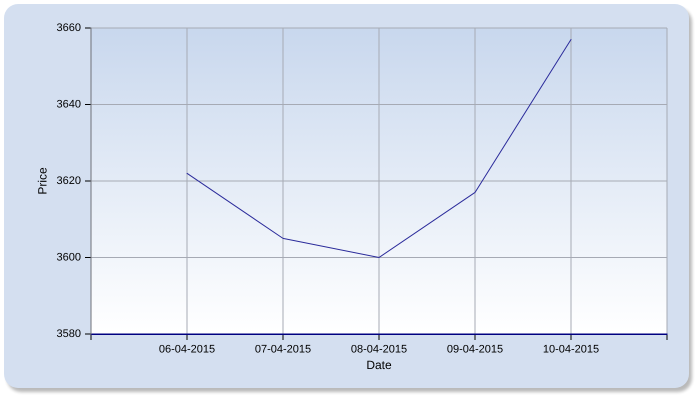 This screenshot has width=700, height=400. What do you see at coordinates (571, 350) in the screenshot?
I see `x-tick-label: 10-04-2015` at bounding box center [571, 350].